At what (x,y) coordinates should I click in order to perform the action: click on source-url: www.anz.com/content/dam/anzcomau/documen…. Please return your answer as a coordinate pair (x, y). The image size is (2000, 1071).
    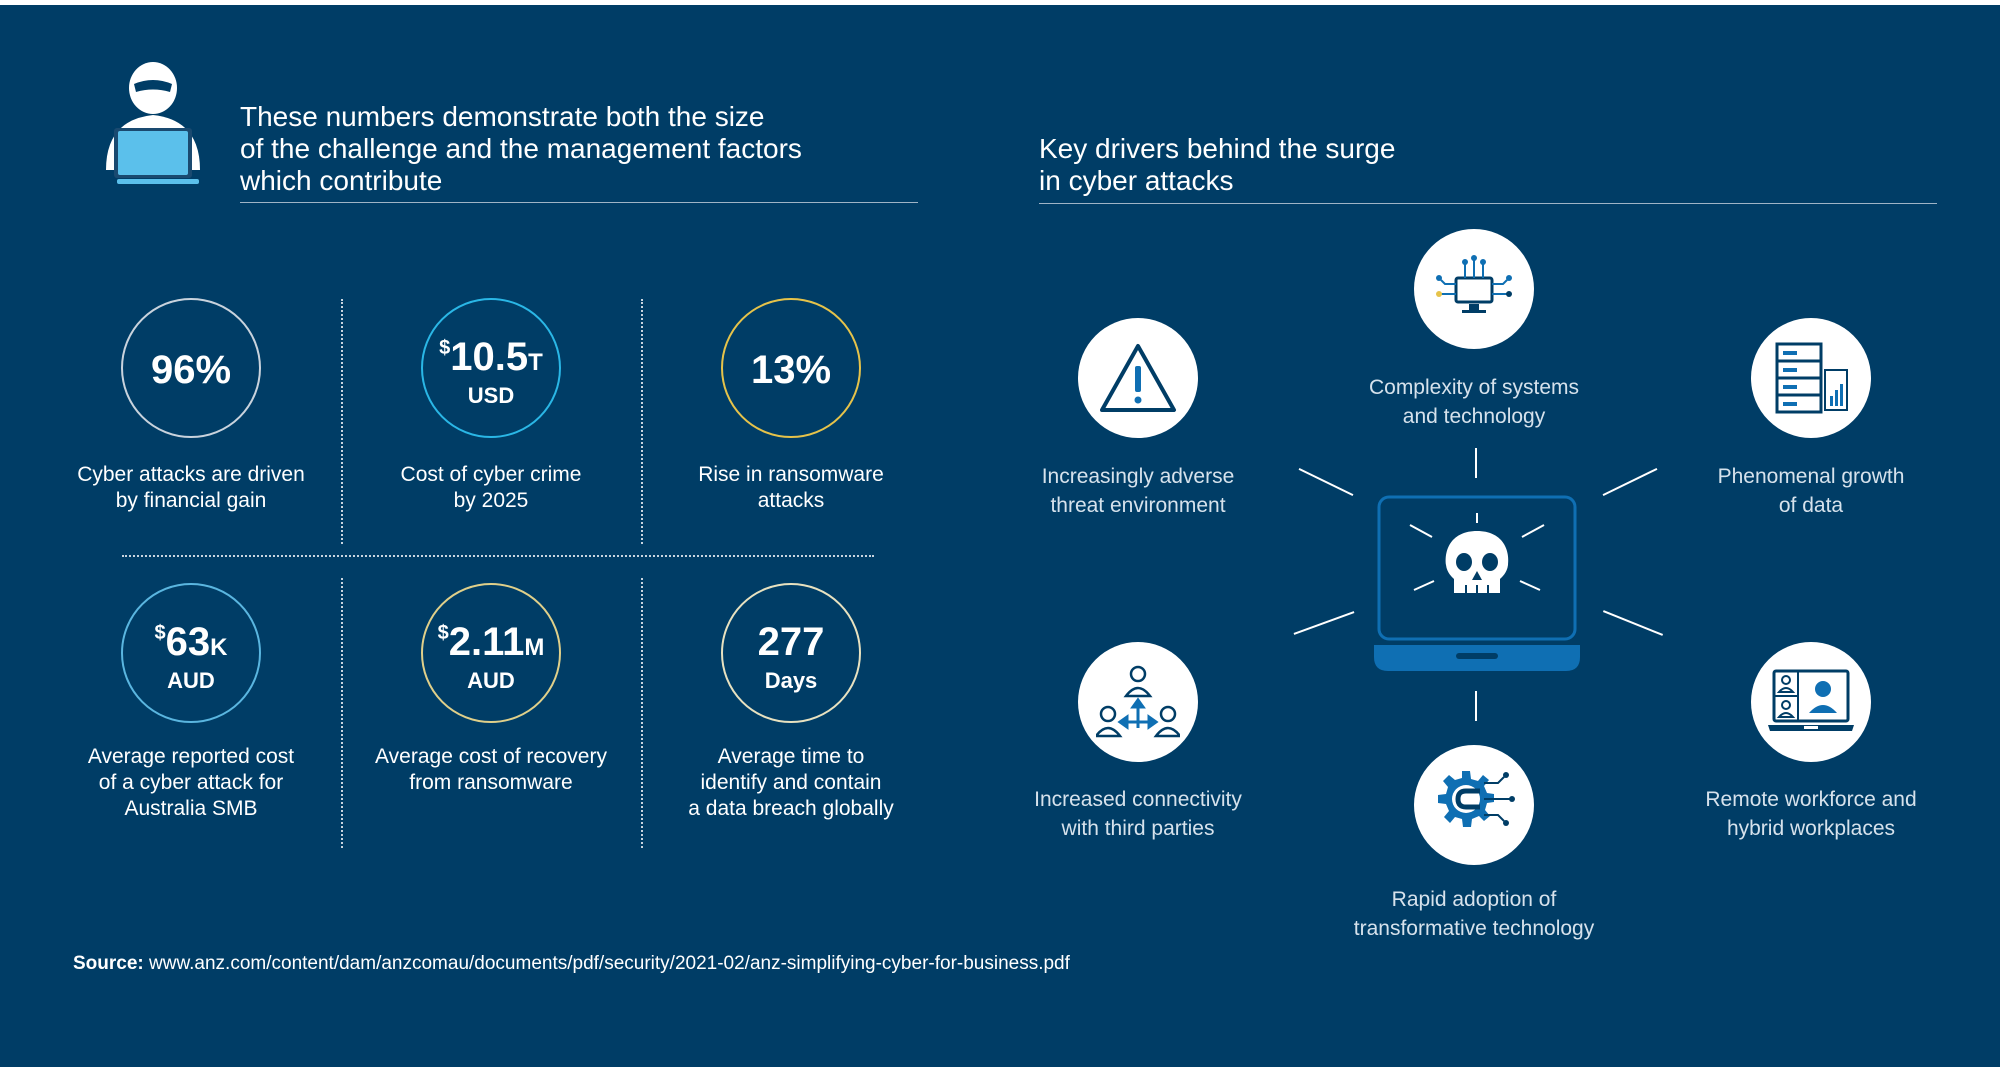
    Looking at the image, I should click on (609, 963).